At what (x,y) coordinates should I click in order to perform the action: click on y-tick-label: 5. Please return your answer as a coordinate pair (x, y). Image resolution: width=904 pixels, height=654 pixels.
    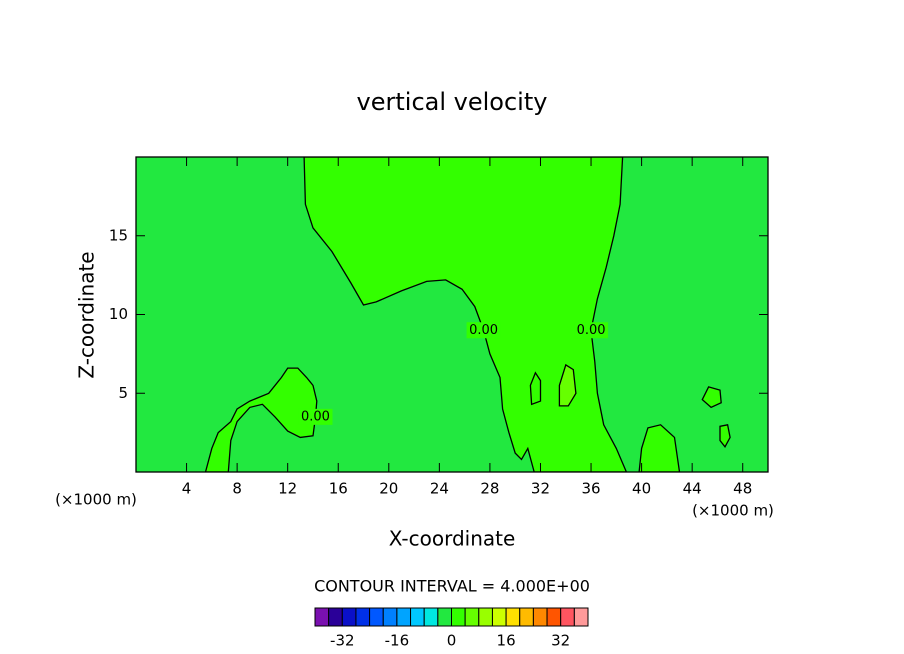
    Looking at the image, I should click on (123, 393).